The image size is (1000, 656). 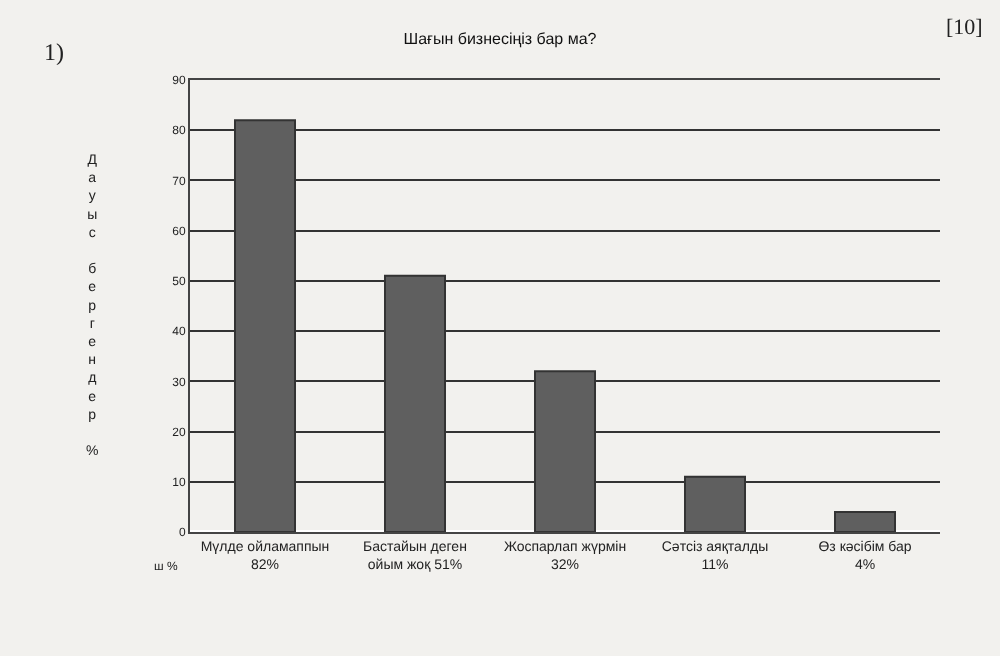 What do you see at coordinates (54, 52) in the screenshot?
I see `text: 1)` at bounding box center [54, 52].